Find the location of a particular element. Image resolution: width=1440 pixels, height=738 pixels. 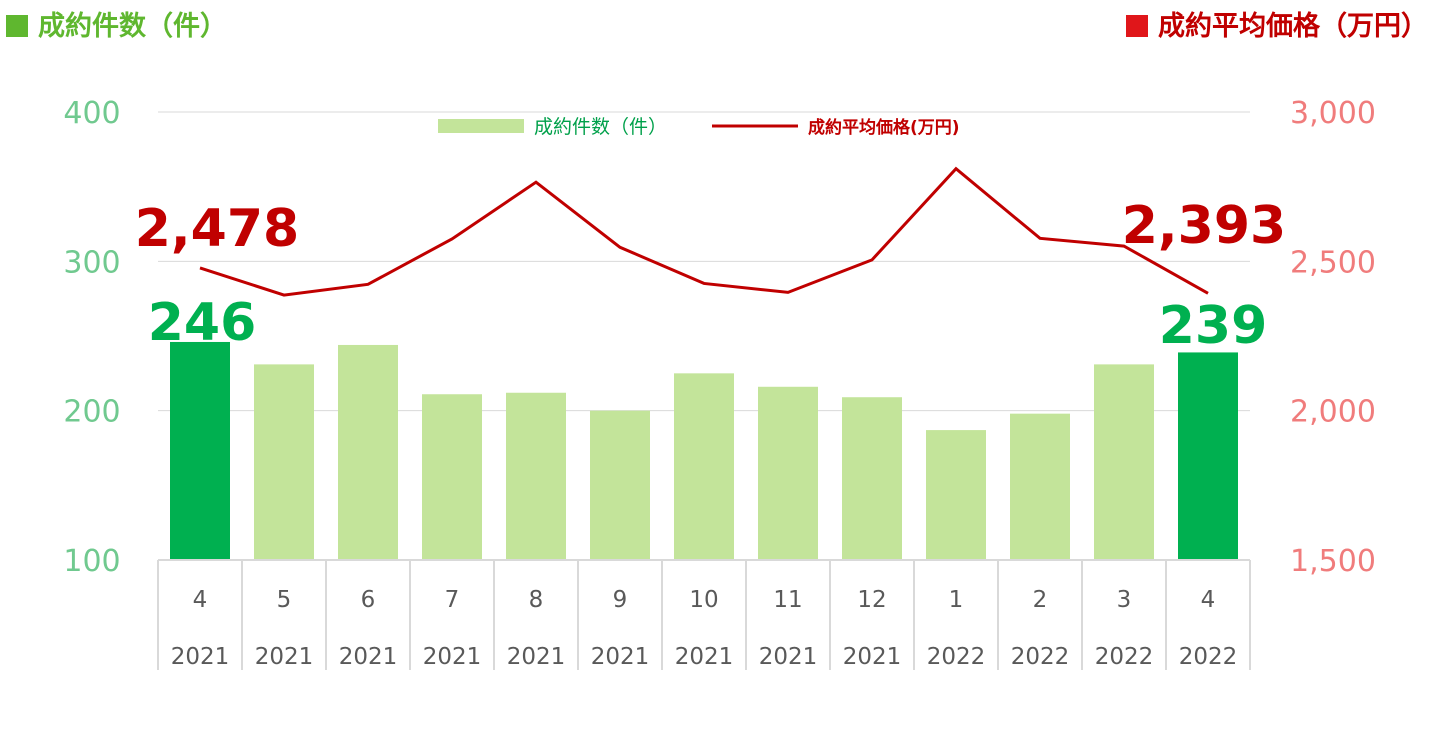

left-tick-label: 300 is located at coordinates (91, 262).